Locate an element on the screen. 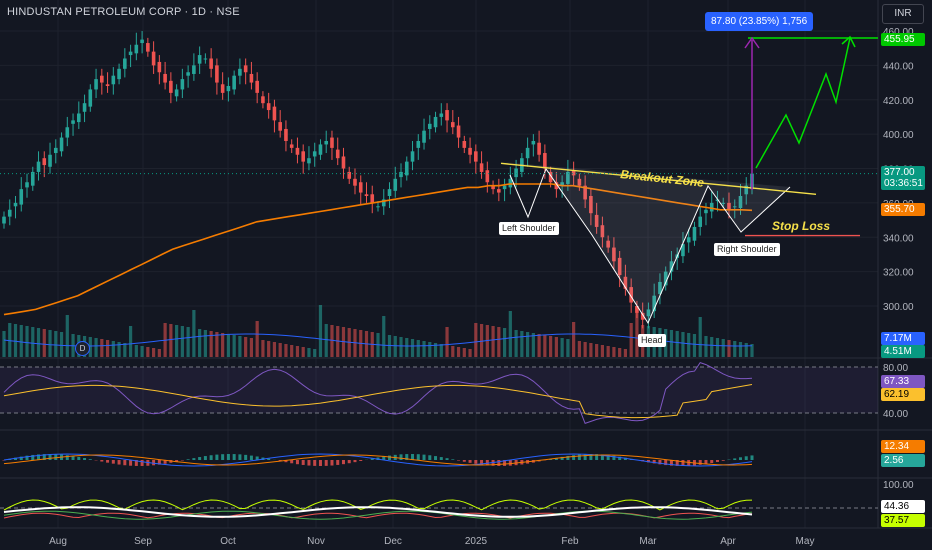 Image resolution: width=932 pixels, height=550 pixels. bar-countdown: 03:36:51 is located at coordinates (903, 183).